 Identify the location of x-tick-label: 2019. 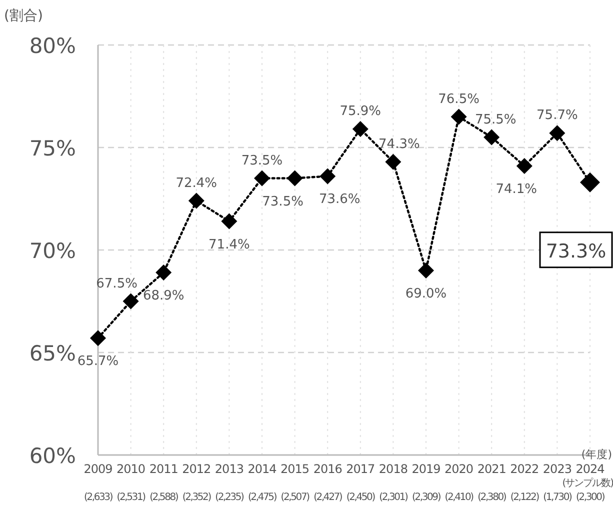
(426, 469).